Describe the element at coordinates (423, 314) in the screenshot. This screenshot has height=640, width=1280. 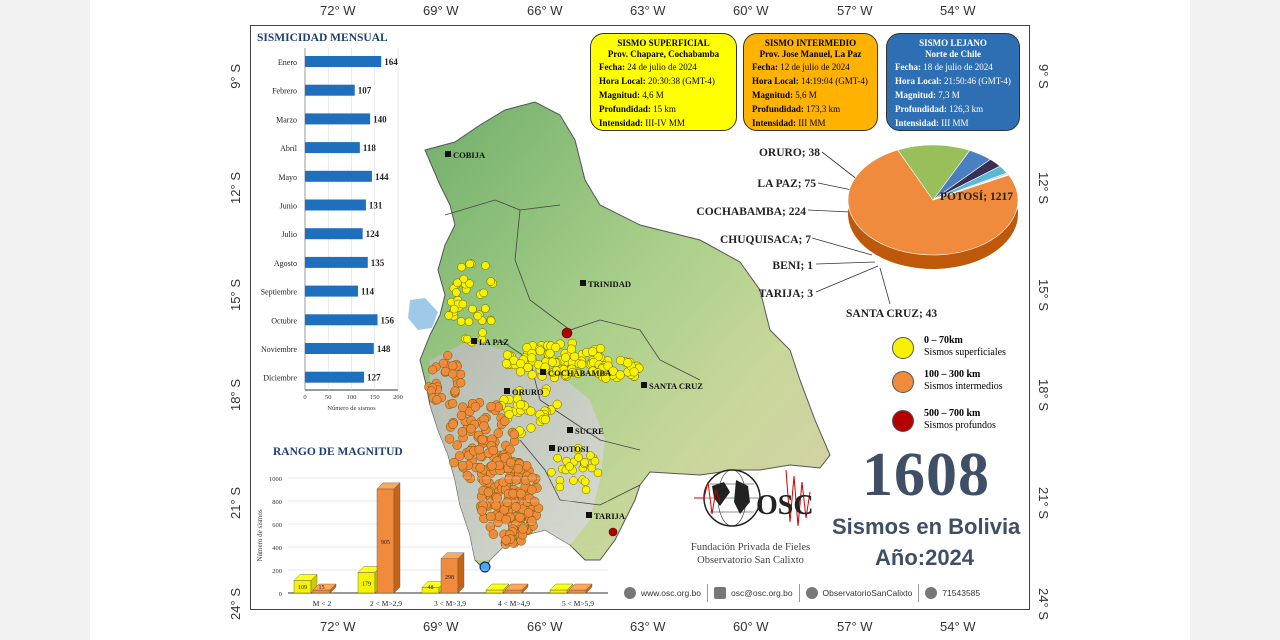
I see `lake-titicaca` at that location.